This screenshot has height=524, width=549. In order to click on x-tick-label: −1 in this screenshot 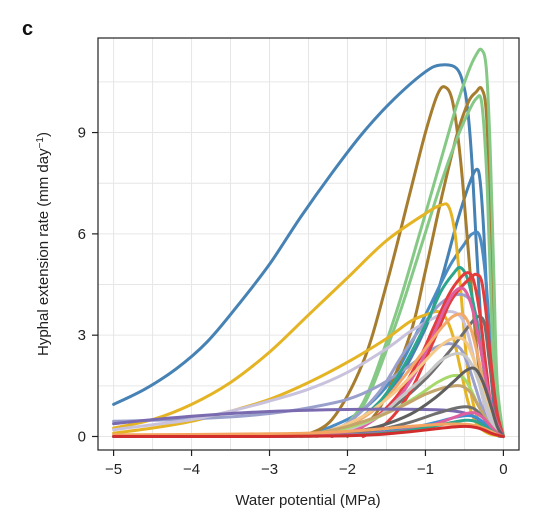, I will do `click(425, 469)`.